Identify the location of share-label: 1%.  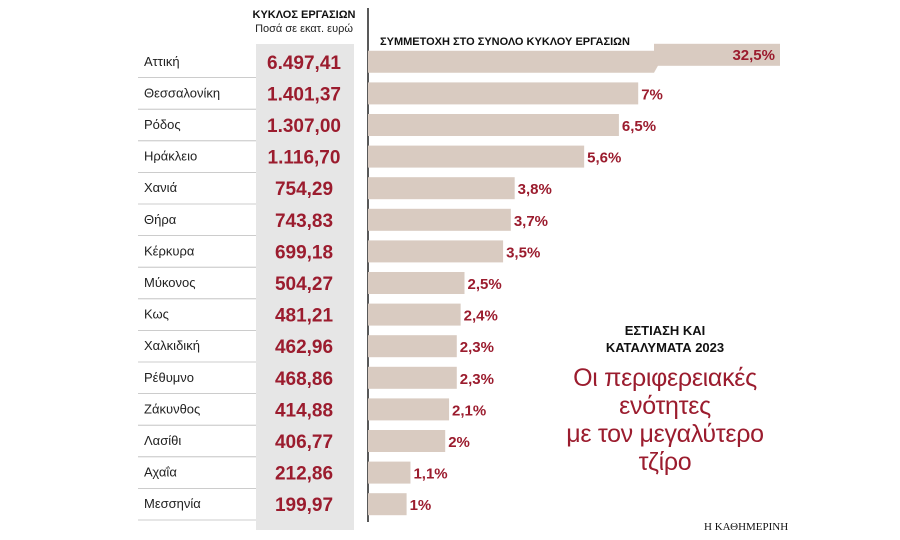
(421, 505).